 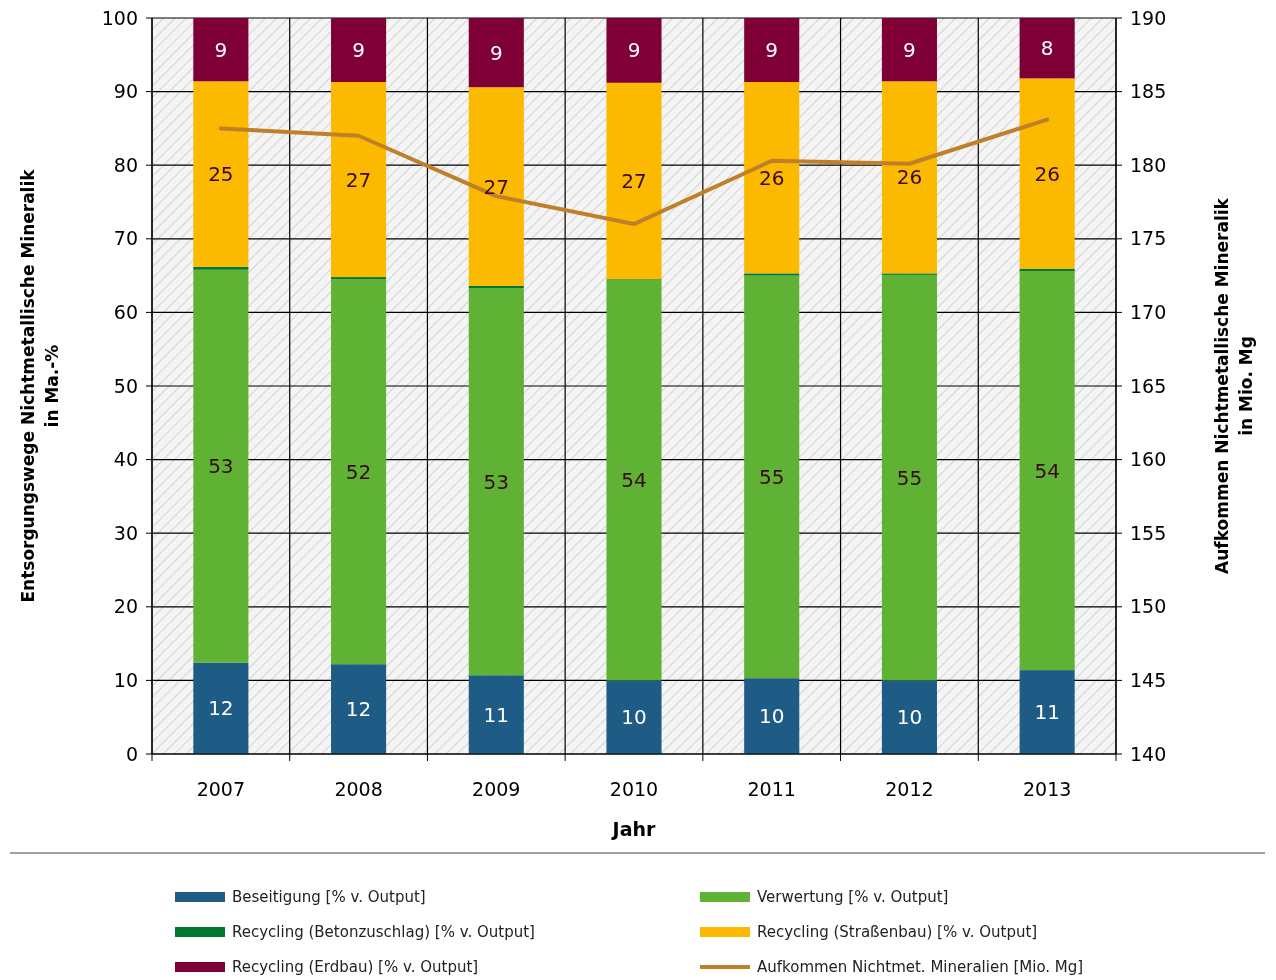 I want to click on x-tick-label: 2012, so click(x=909, y=789).